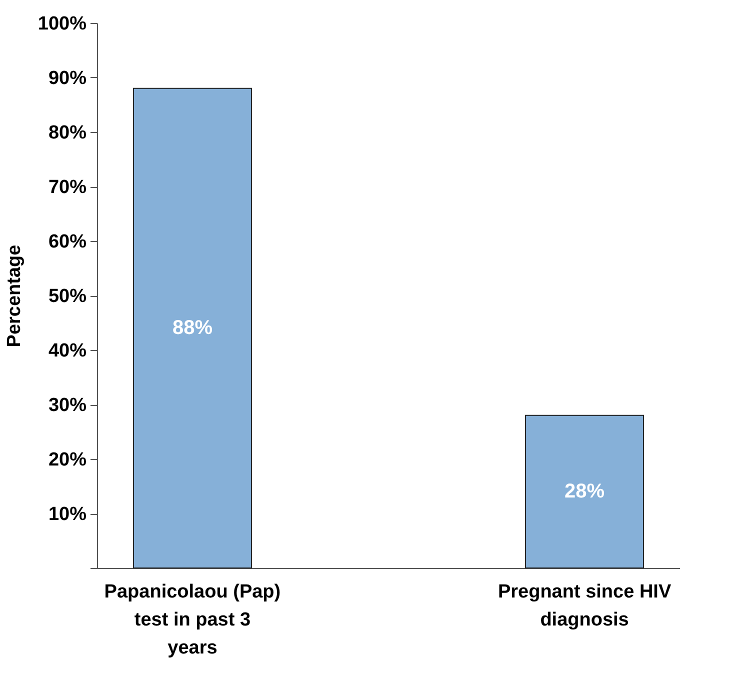 The height and width of the screenshot is (676, 741). What do you see at coordinates (192, 328) in the screenshot?
I see `data-label: 88%` at bounding box center [192, 328].